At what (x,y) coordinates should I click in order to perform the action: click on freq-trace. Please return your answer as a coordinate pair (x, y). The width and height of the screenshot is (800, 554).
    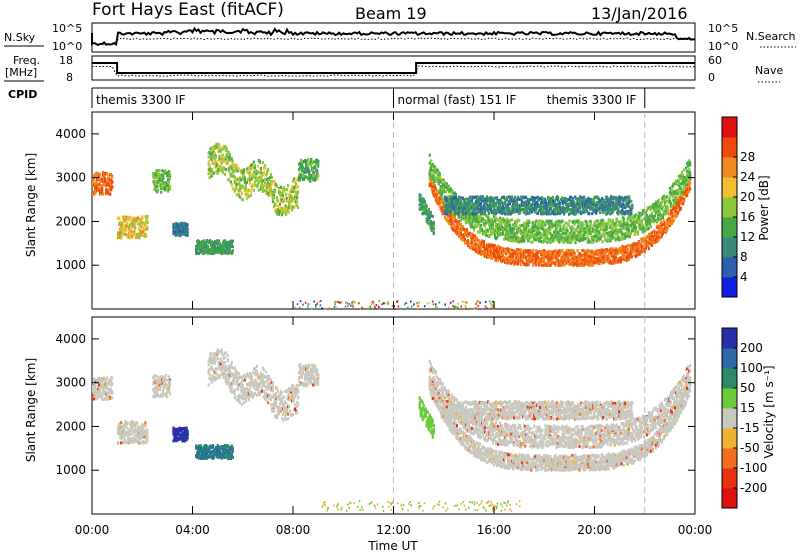
    Looking at the image, I should click on (393, 68).